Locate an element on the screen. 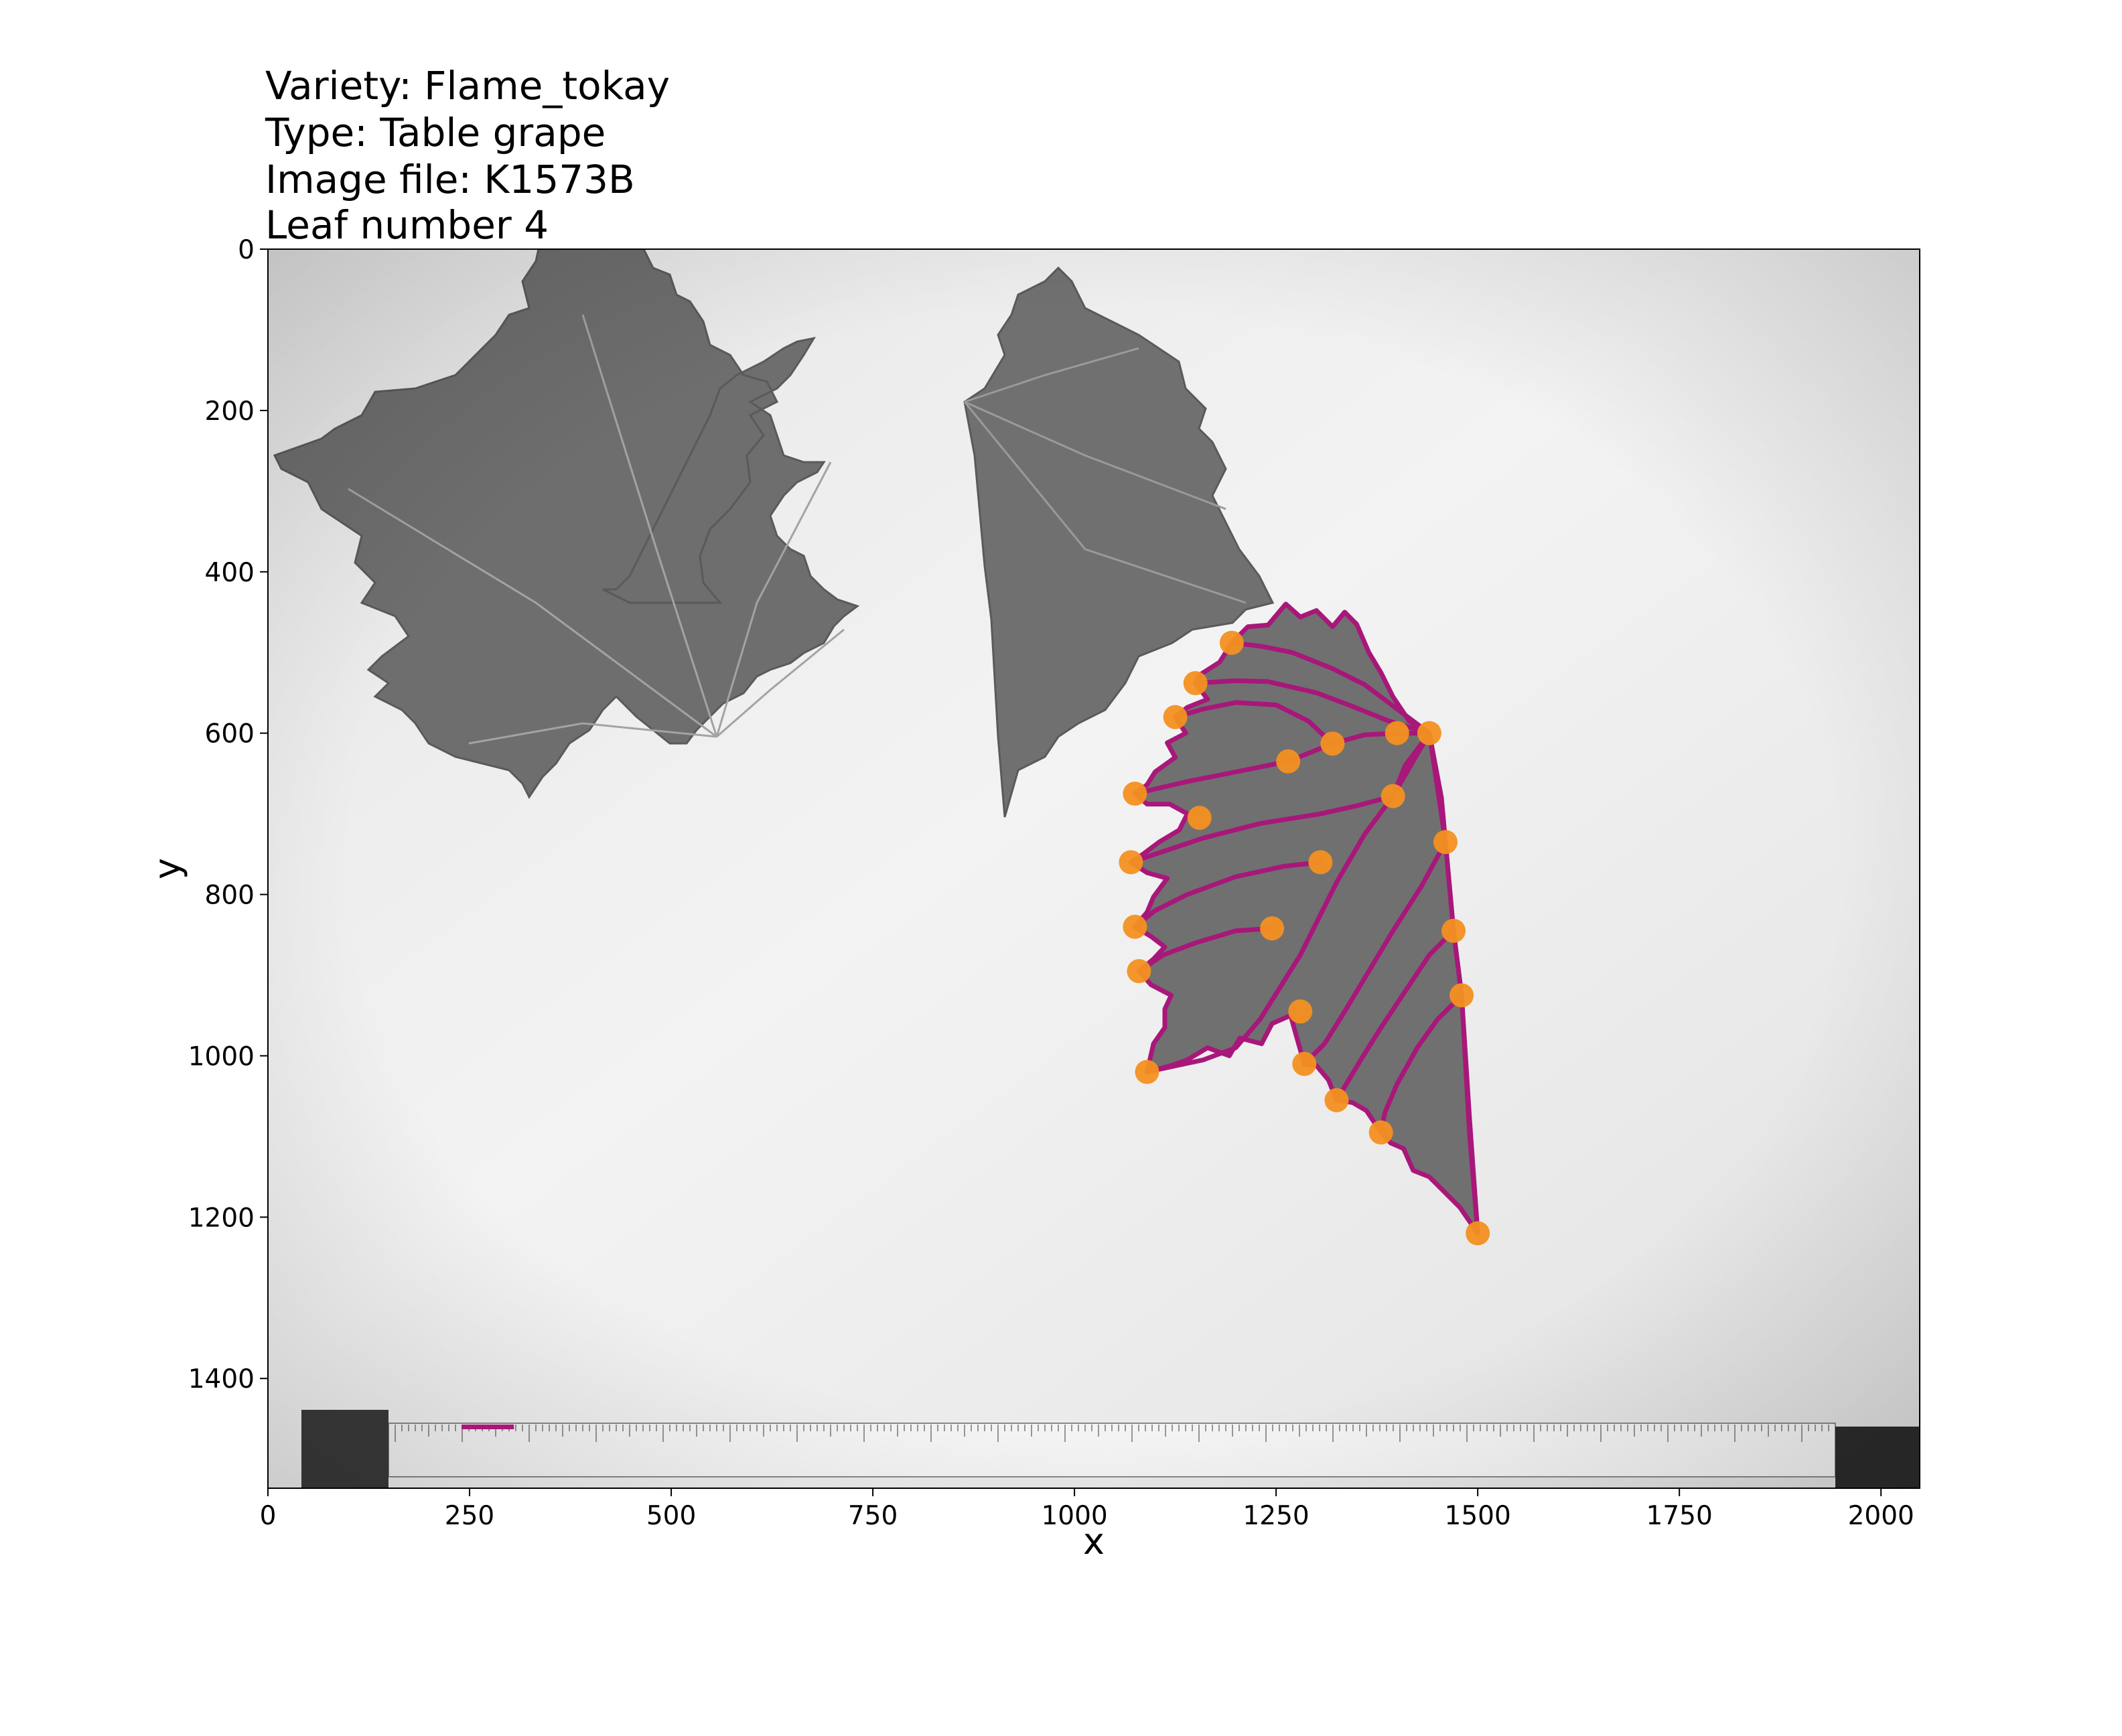  y-tick-label: 1200 is located at coordinates (221, 1218).